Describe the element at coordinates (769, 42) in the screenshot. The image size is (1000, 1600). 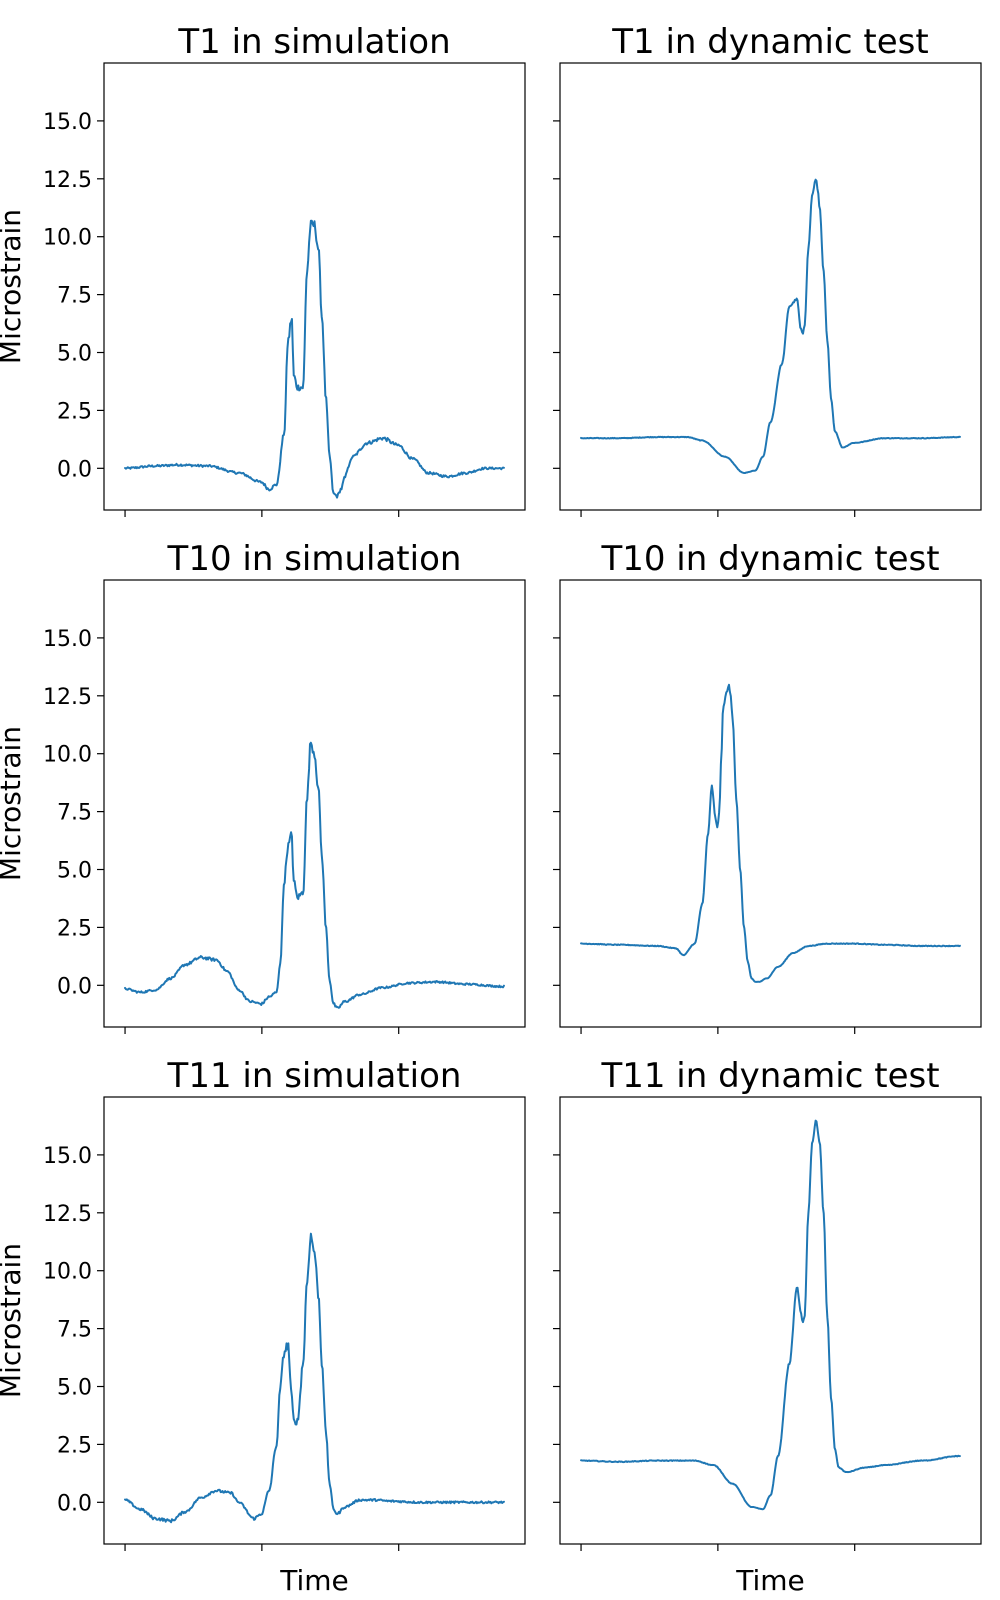
I see `subplot-title: T1 in dynamic test` at that location.